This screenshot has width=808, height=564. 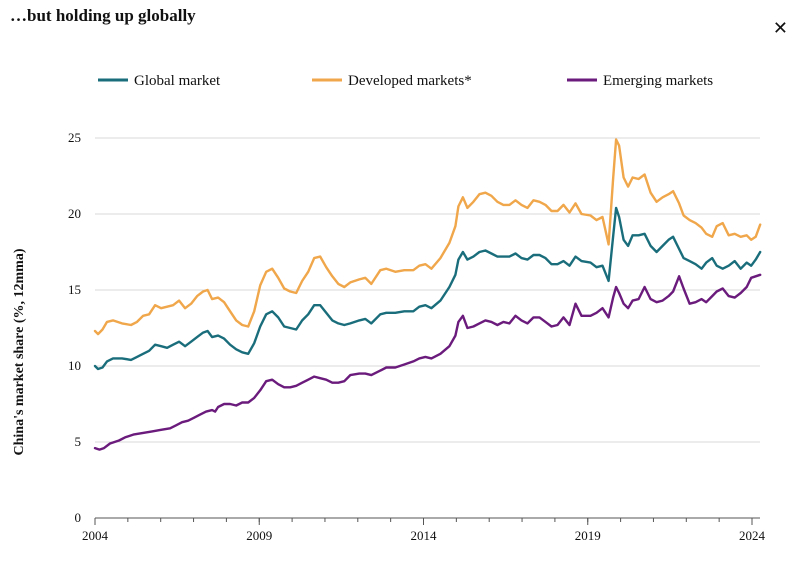 I want to click on legend-label: Global market, so click(x=177, y=81).